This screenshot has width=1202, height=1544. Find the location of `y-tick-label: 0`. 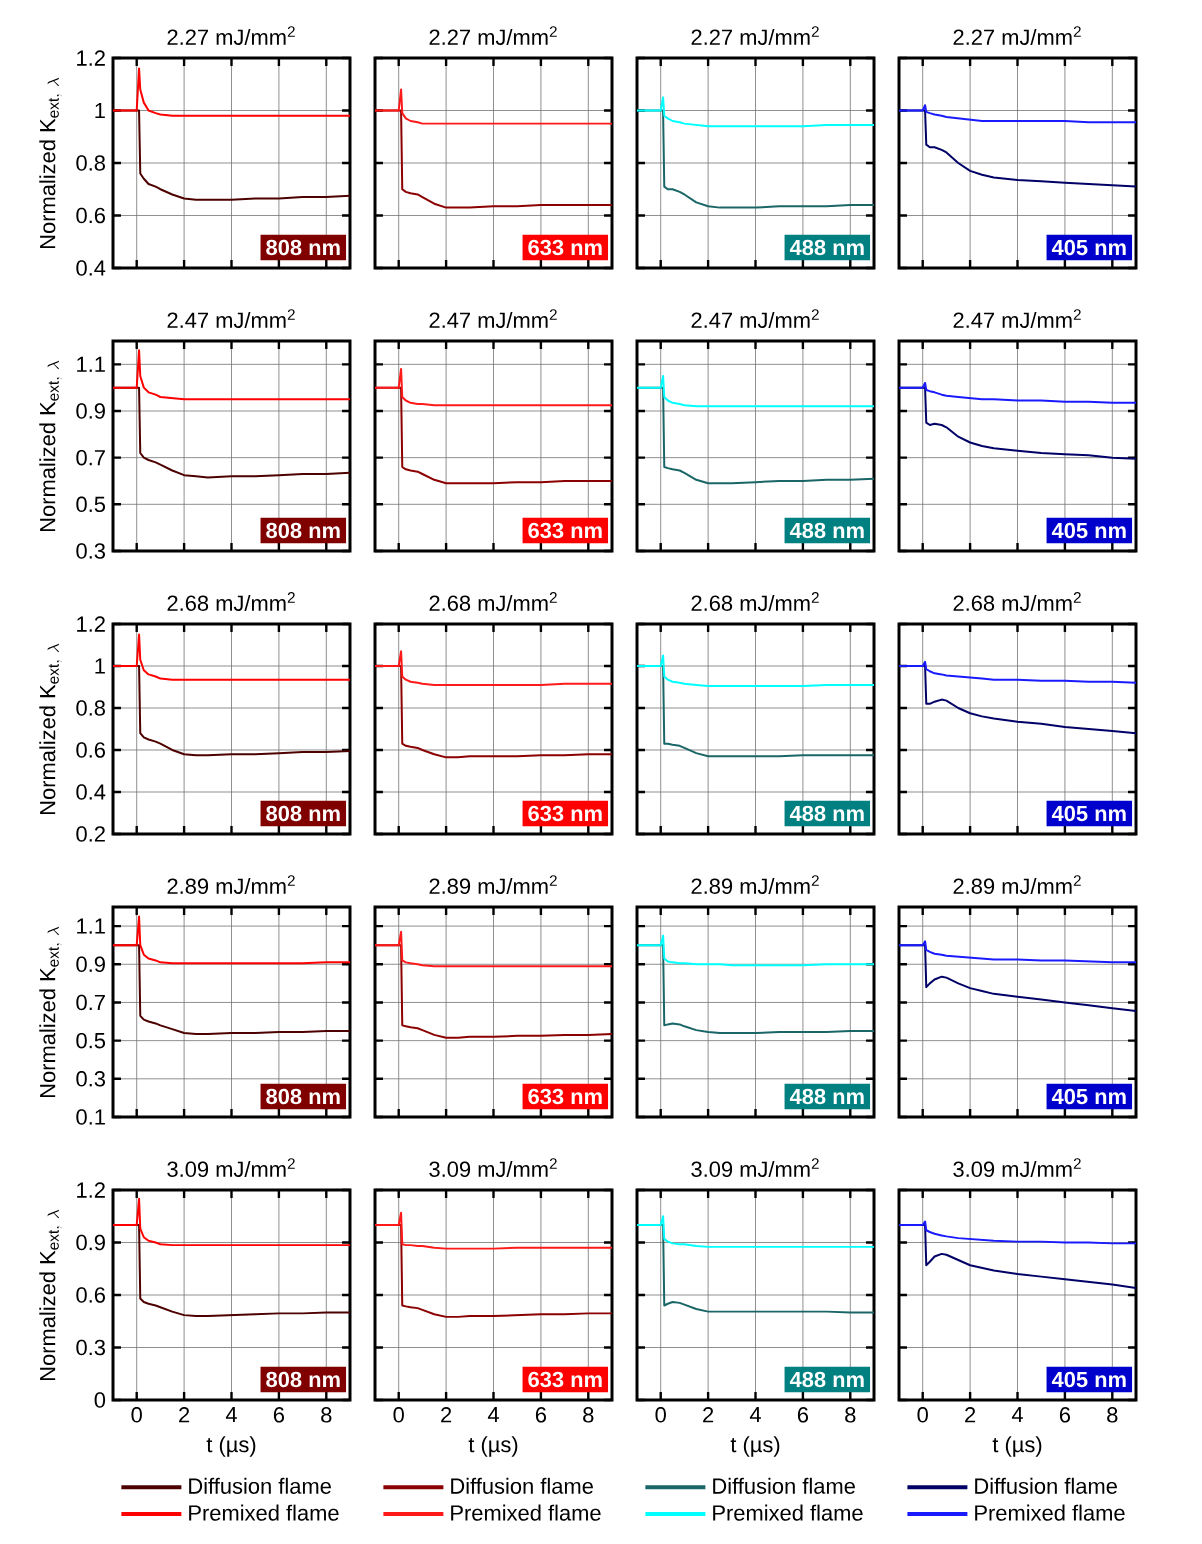

y-tick-label: 0 is located at coordinates (100, 1400).